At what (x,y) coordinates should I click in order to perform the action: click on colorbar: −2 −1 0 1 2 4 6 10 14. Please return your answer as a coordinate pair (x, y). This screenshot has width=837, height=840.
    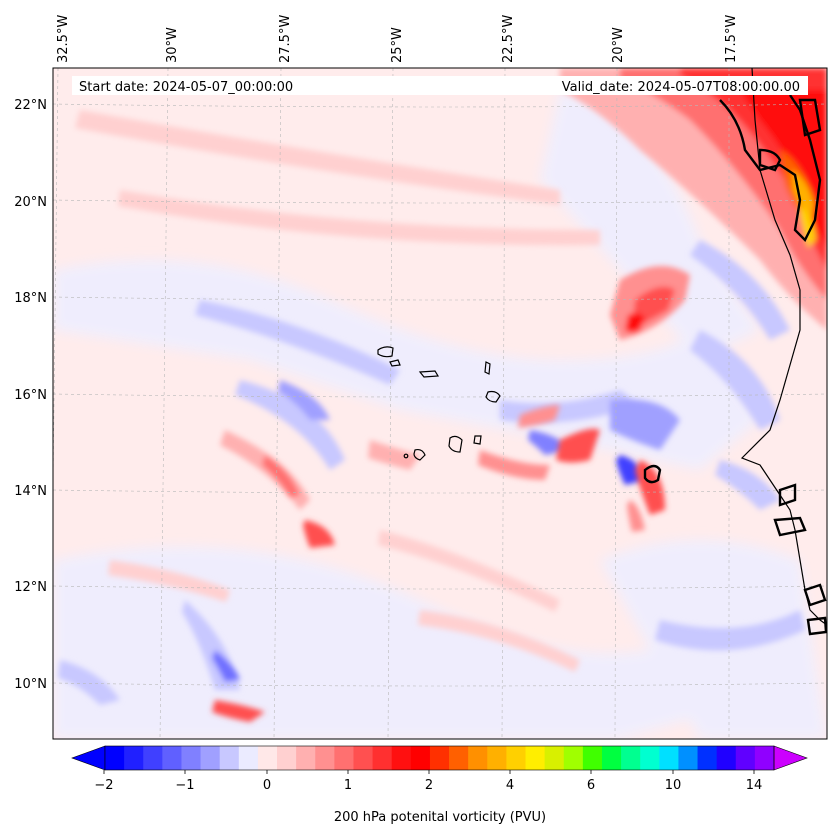
    Looking at the image, I should click on (439, 769).